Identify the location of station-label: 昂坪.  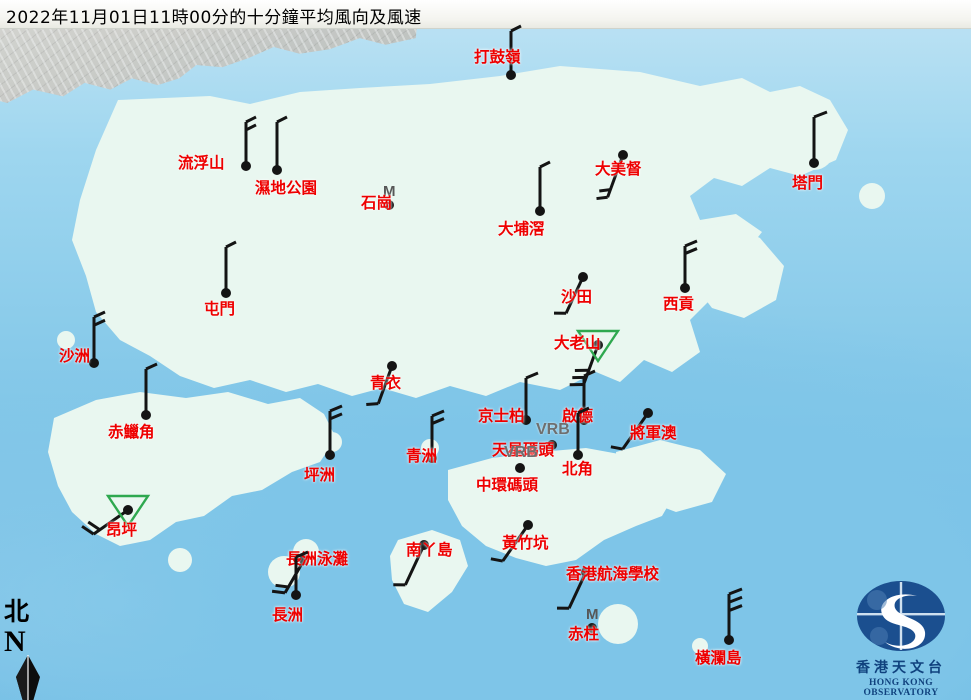
(122, 530).